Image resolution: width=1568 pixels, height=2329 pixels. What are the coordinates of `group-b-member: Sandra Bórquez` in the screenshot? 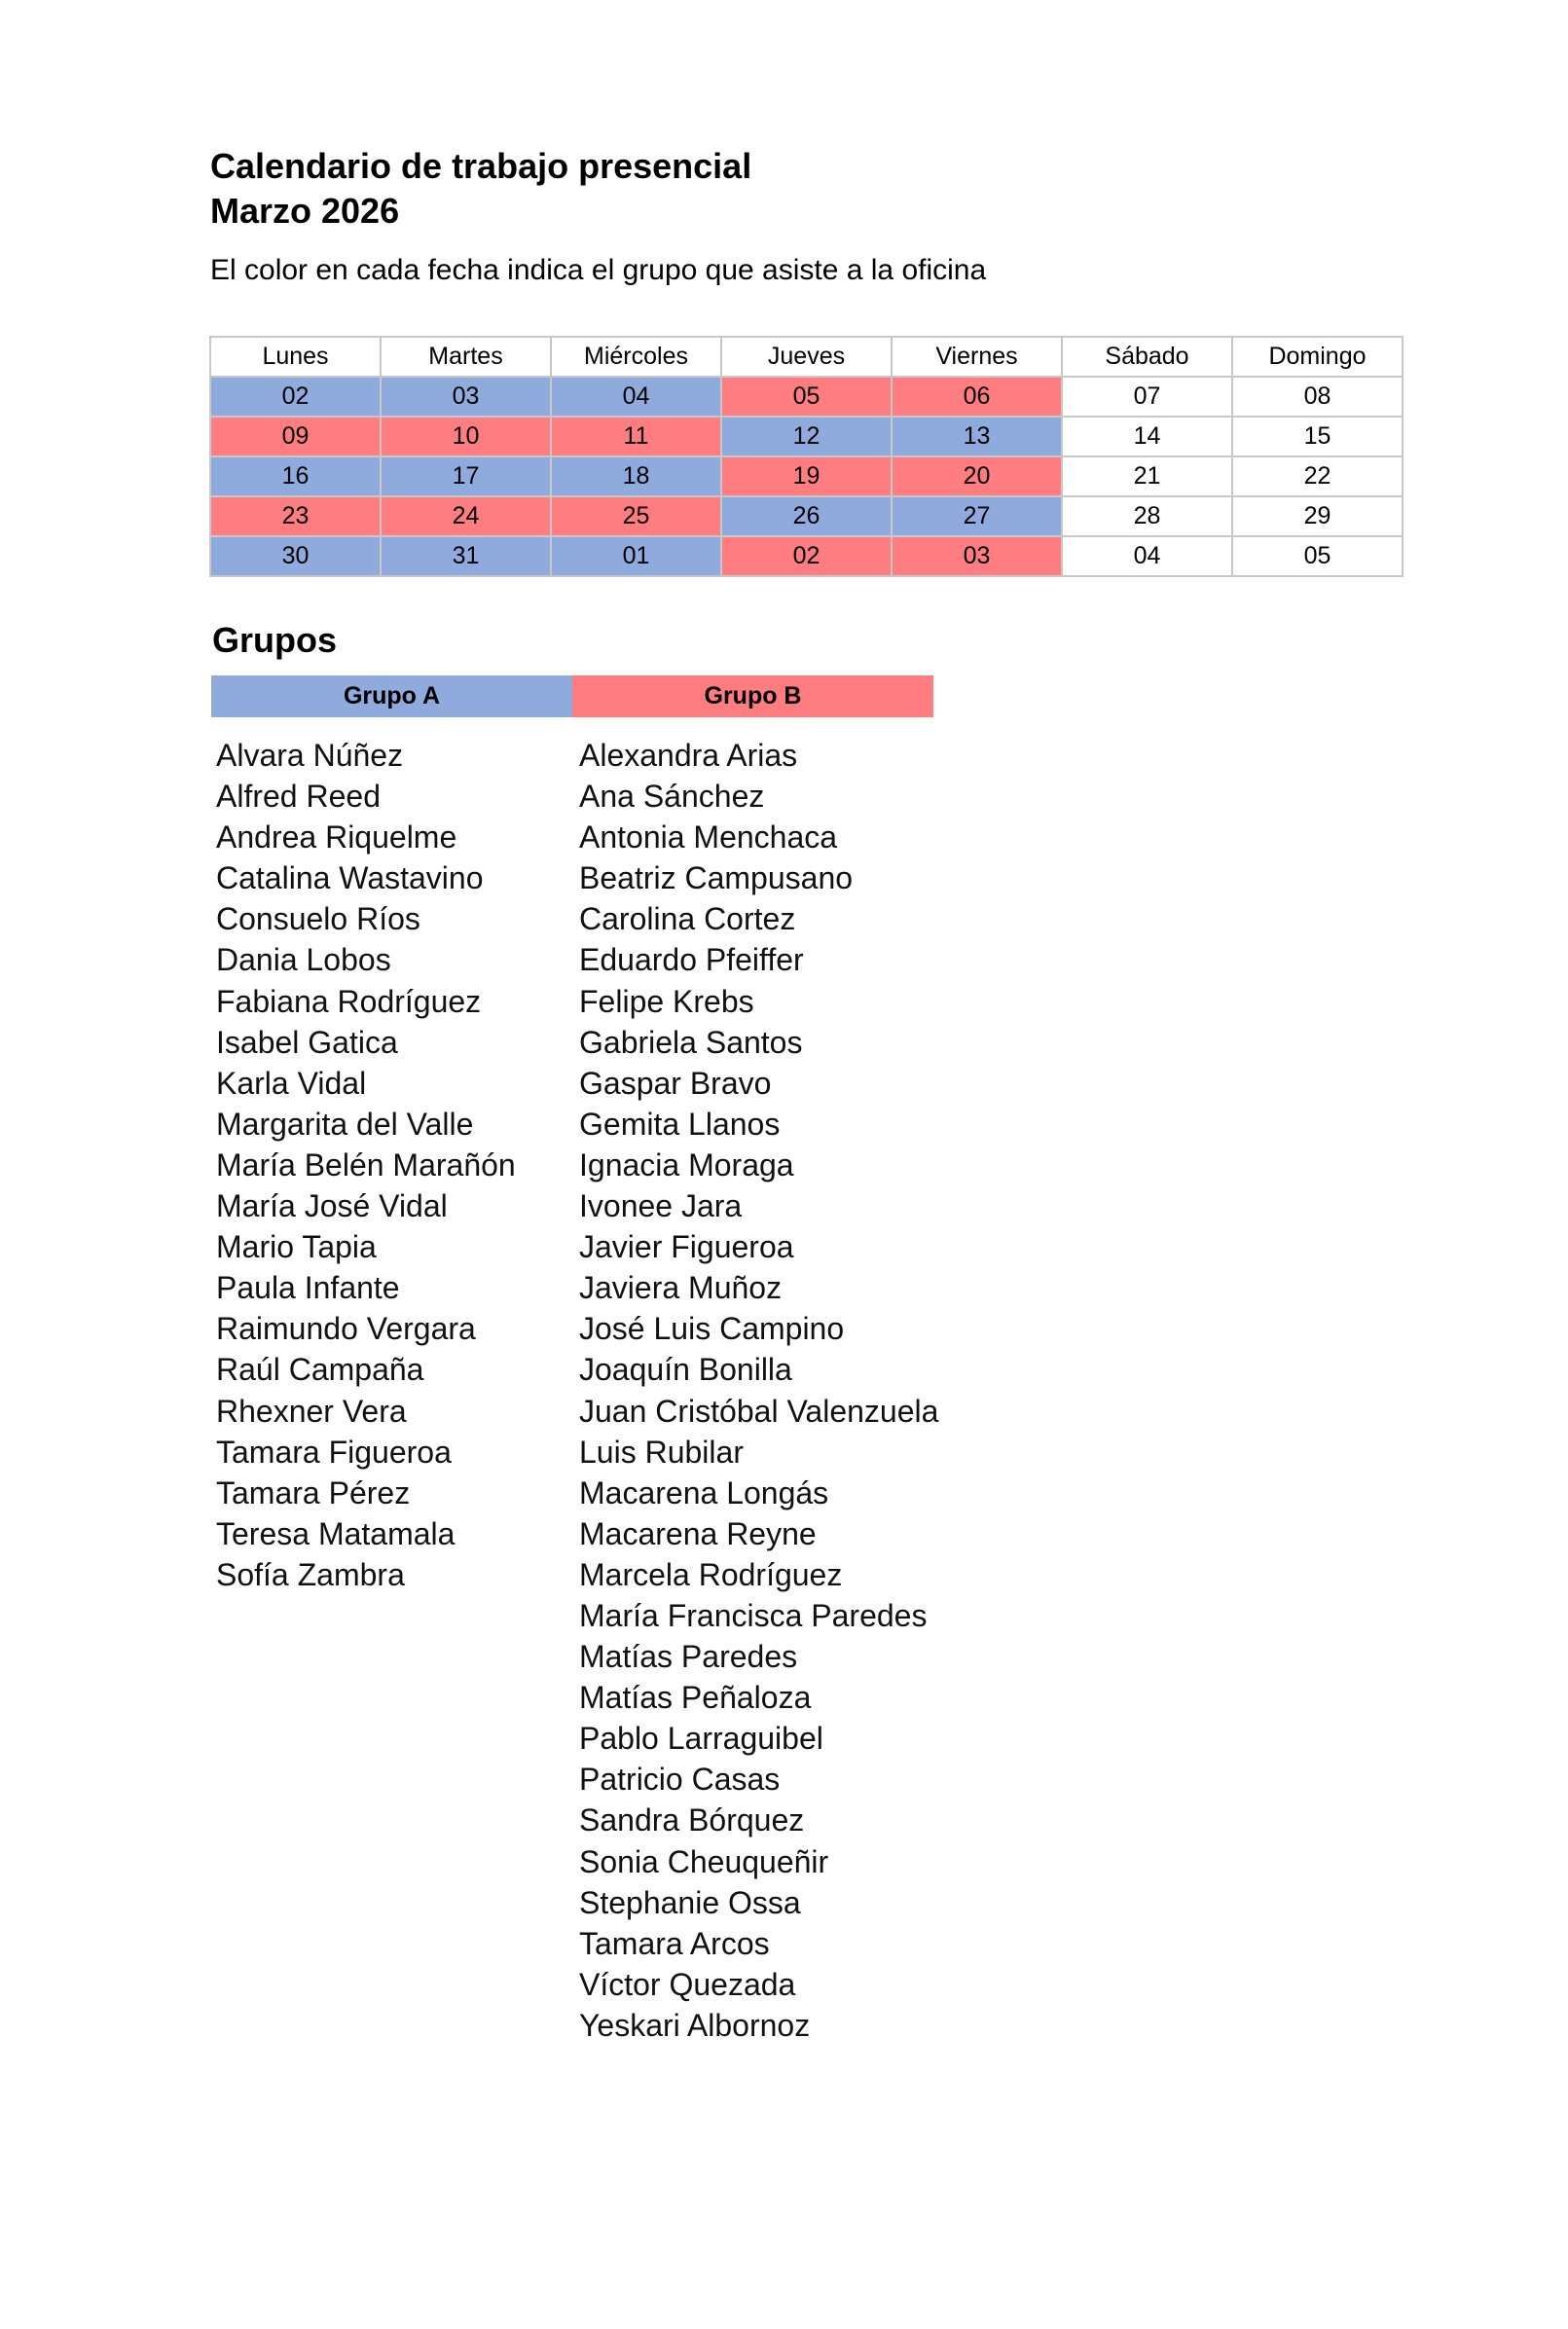 It's located at (692, 1820).